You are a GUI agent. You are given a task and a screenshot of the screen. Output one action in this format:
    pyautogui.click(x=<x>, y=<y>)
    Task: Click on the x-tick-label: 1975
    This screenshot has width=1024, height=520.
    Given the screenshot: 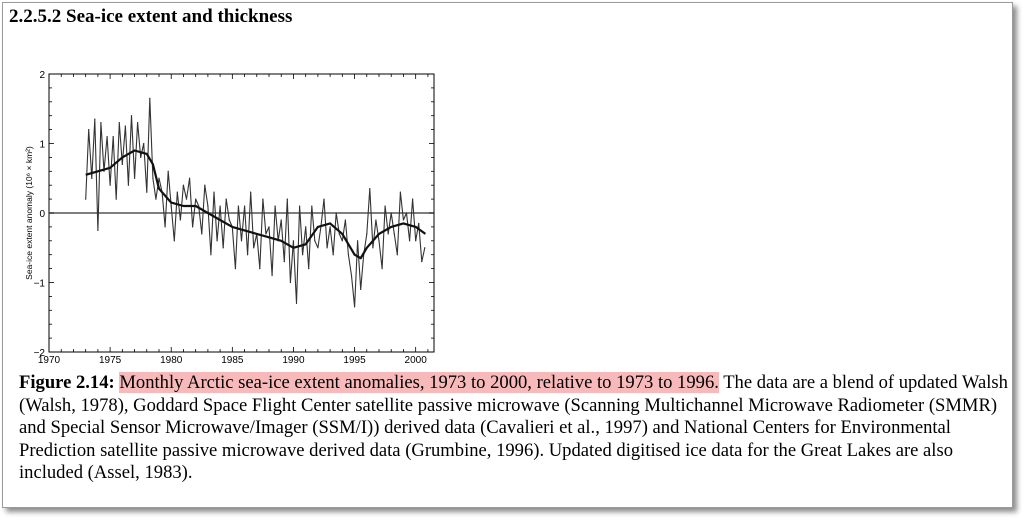 What is the action you would take?
    pyautogui.click(x=110, y=360)
    